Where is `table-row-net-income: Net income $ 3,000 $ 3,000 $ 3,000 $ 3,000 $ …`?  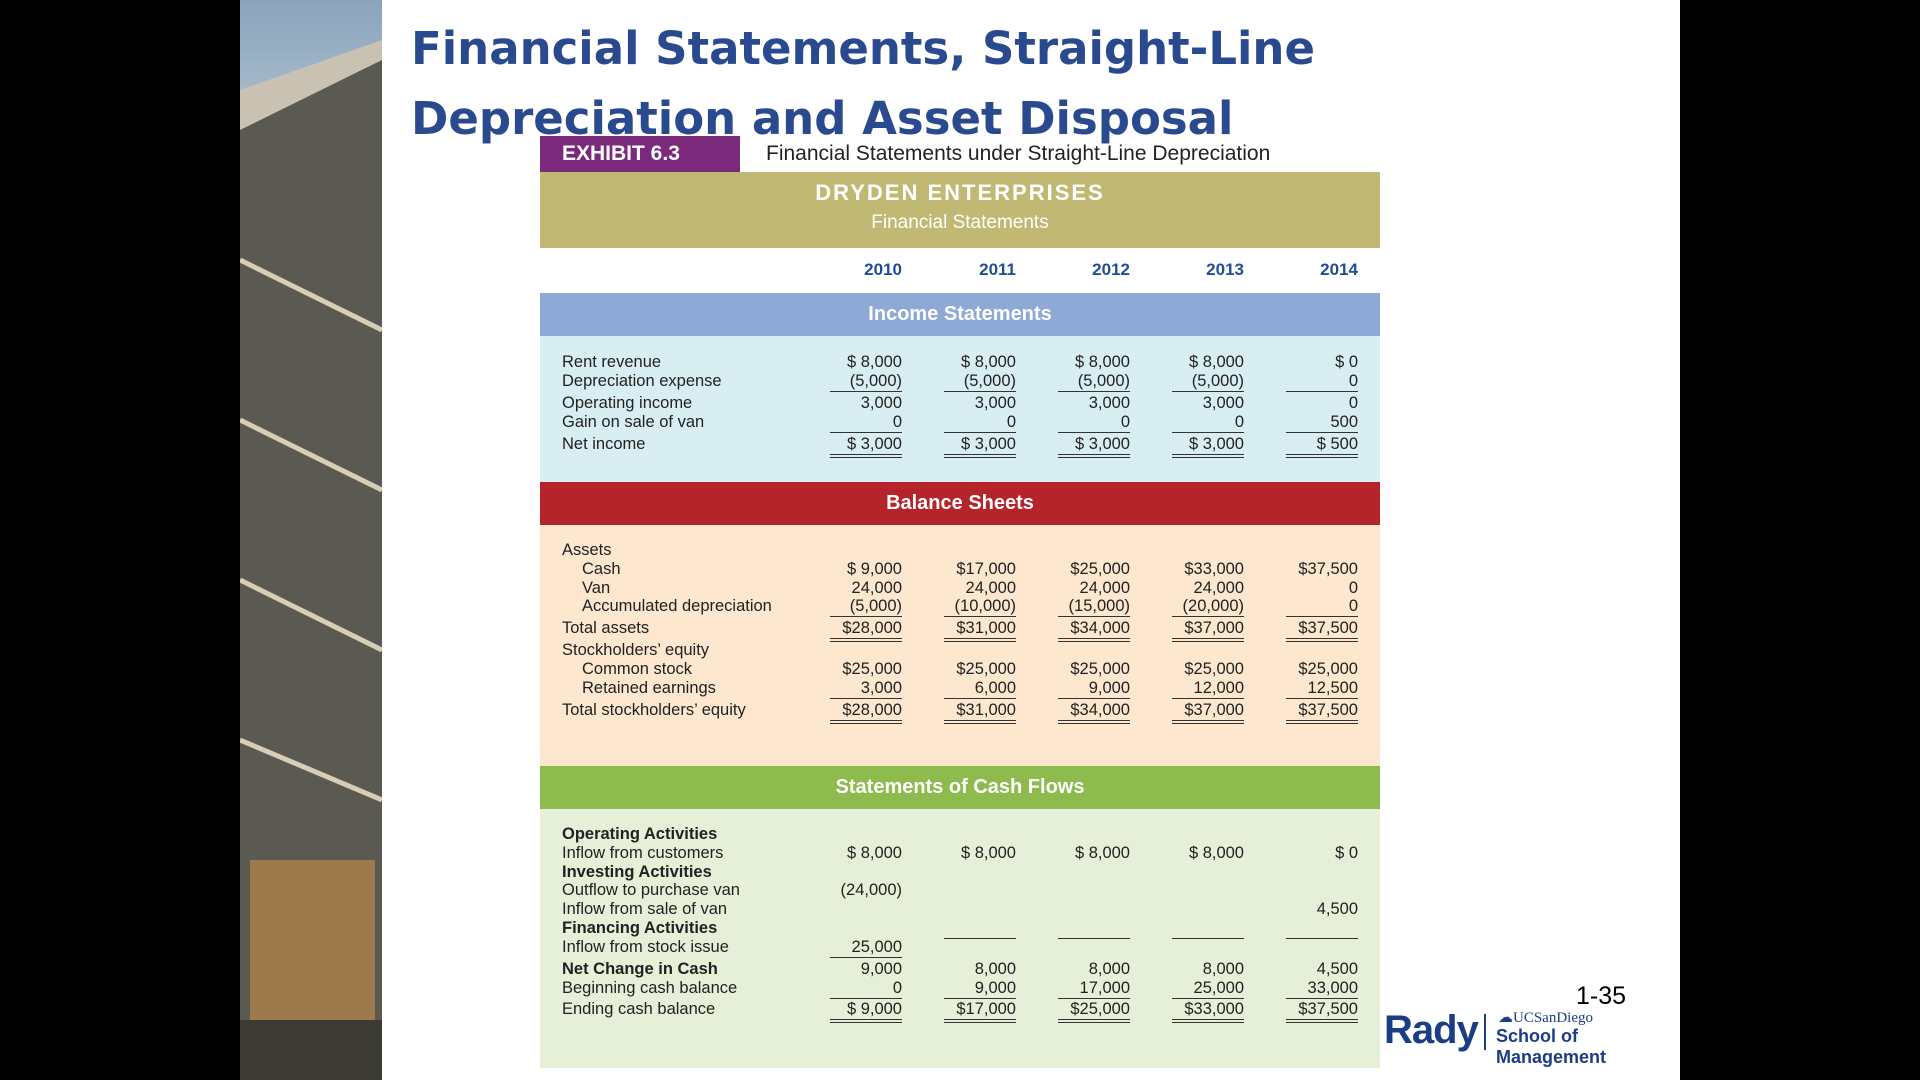
table-row-net-income: Net income $ 3,000 $ 3,000 $ 3,000 $ 3,000 $ … is located at coordinates (960, 446).